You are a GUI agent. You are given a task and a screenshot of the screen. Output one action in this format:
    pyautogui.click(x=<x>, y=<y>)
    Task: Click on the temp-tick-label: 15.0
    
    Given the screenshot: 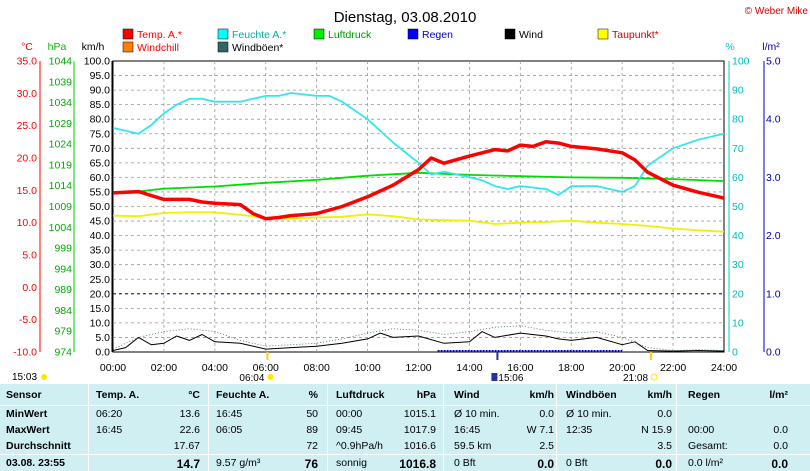 What is the action you would take?
    pyautogui.click(x=27, y=191)
    